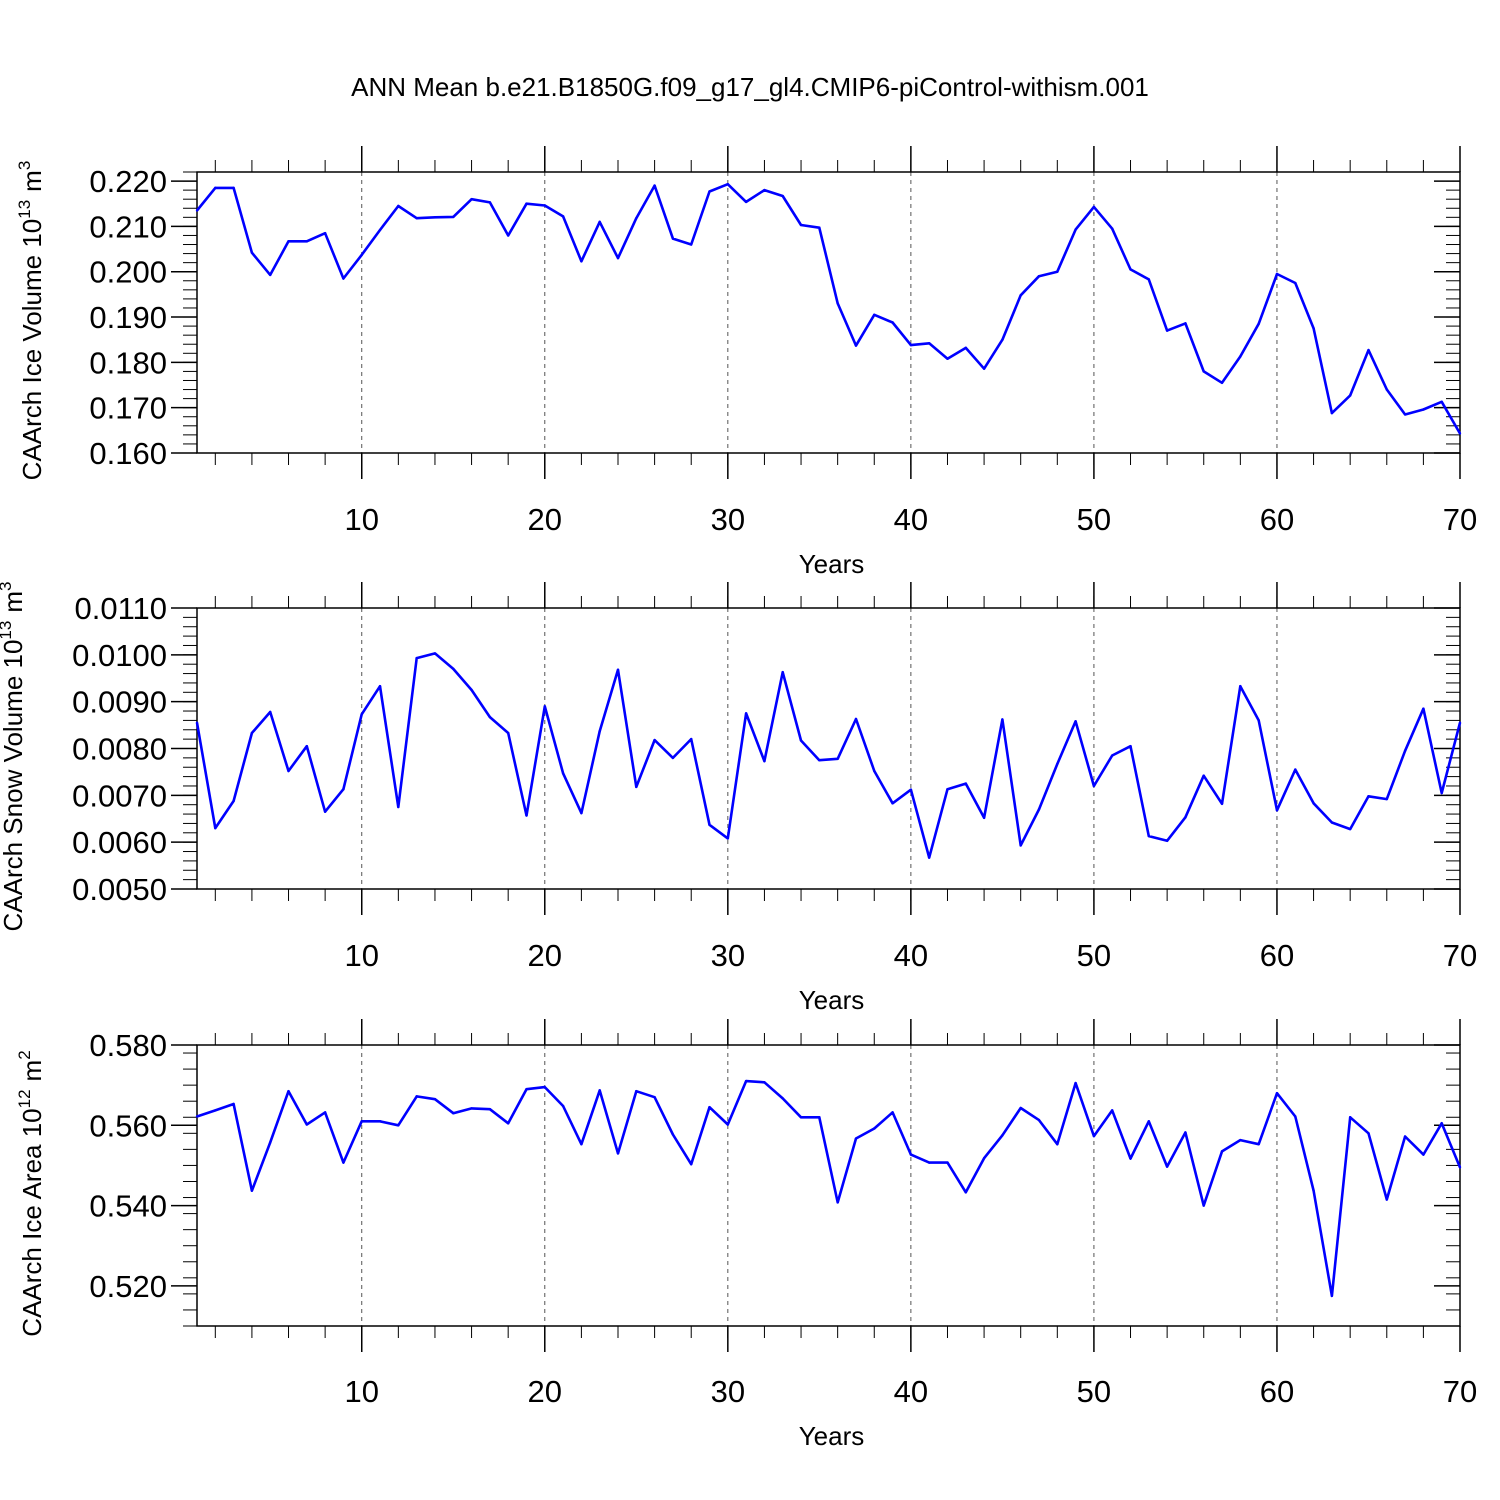 This screenshot has height=1500, width=1500. What do you see at coordinates (14, 757) in the screenshot?
I see `y-axis-title: CAArch Snow Volume 1013 m3` at bounding box center [14, 757].